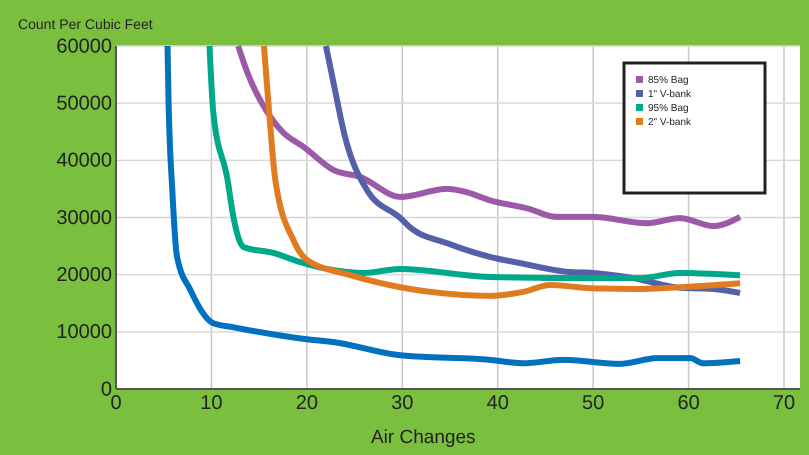 The height and width of the screenshot is (455, 809). What do you see at coordinates (84, 332) in the screenshot?
I see `y-tick-label: 10000` at bounding box center [84, 332].